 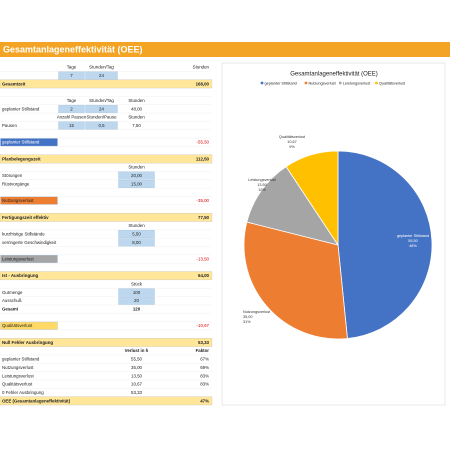 I want to click on cell-text: 20, so click(x=136, y=300).